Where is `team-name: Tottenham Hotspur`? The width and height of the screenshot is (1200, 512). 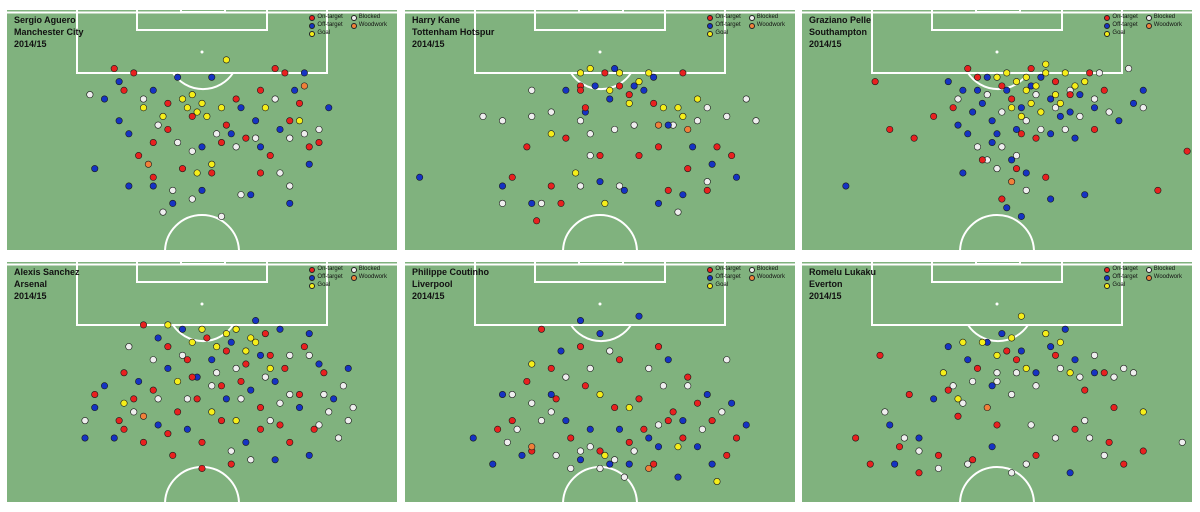
team-name: Tottenham Hotspur is located at coordinates (453, 32).